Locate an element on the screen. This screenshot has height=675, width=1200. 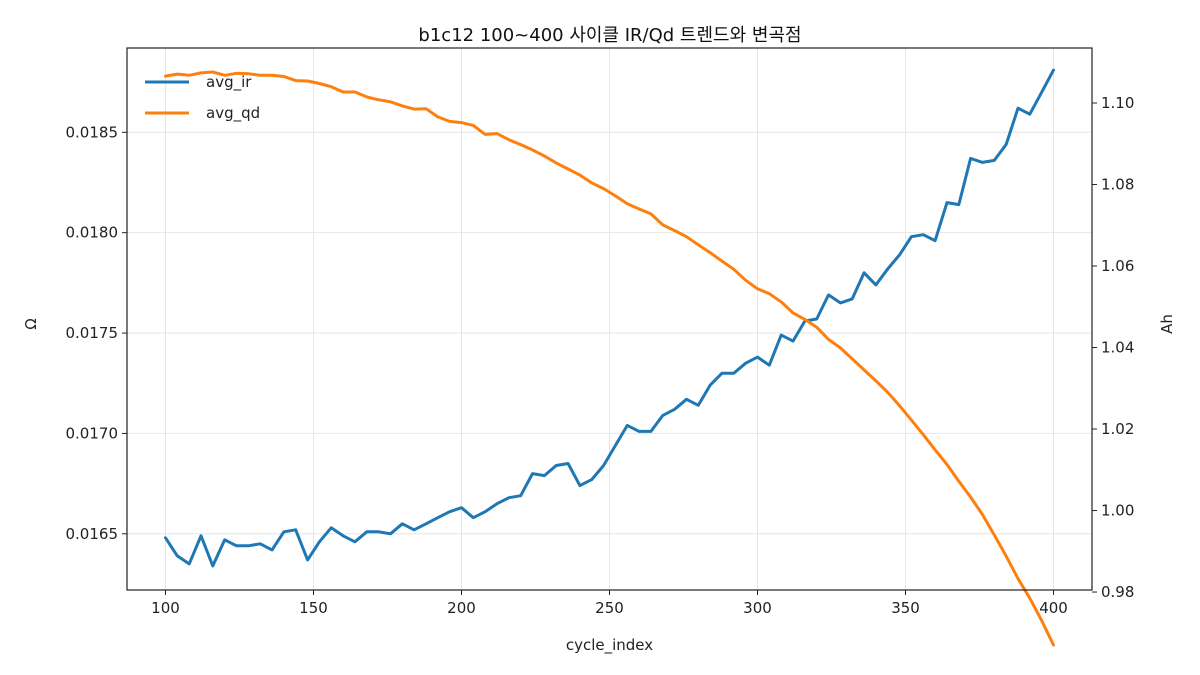
x-tick-label: 300 is located at coordinates (757, 608).